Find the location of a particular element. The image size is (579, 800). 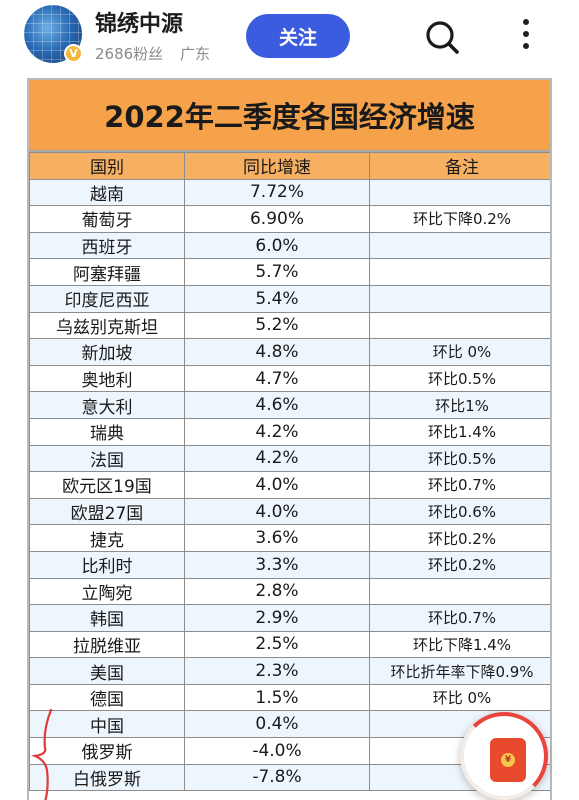

table-row: 欧盟27国 4.0% 环比0.6% is located at coordinates (289, 511).